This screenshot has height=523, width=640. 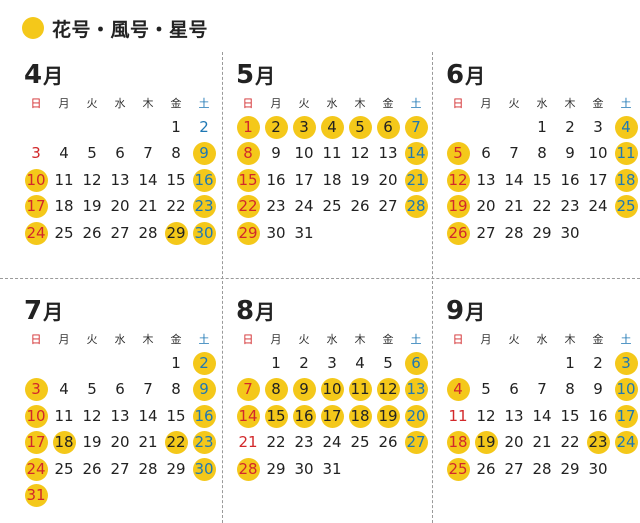 What do you see at coordinates (36, 416) in the screenshot?
I see `day-cell-marked: 10` at bounding box center [36, 416].